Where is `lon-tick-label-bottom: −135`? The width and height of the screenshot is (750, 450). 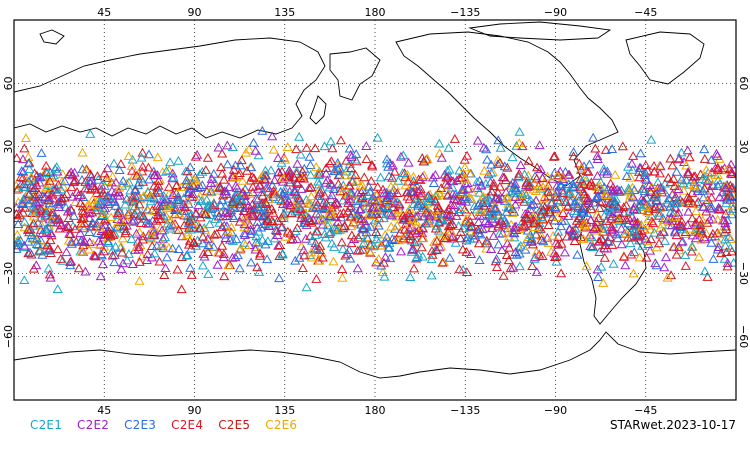 lon-tick-label-bottom: −135 is located at coordinates (465, 410).